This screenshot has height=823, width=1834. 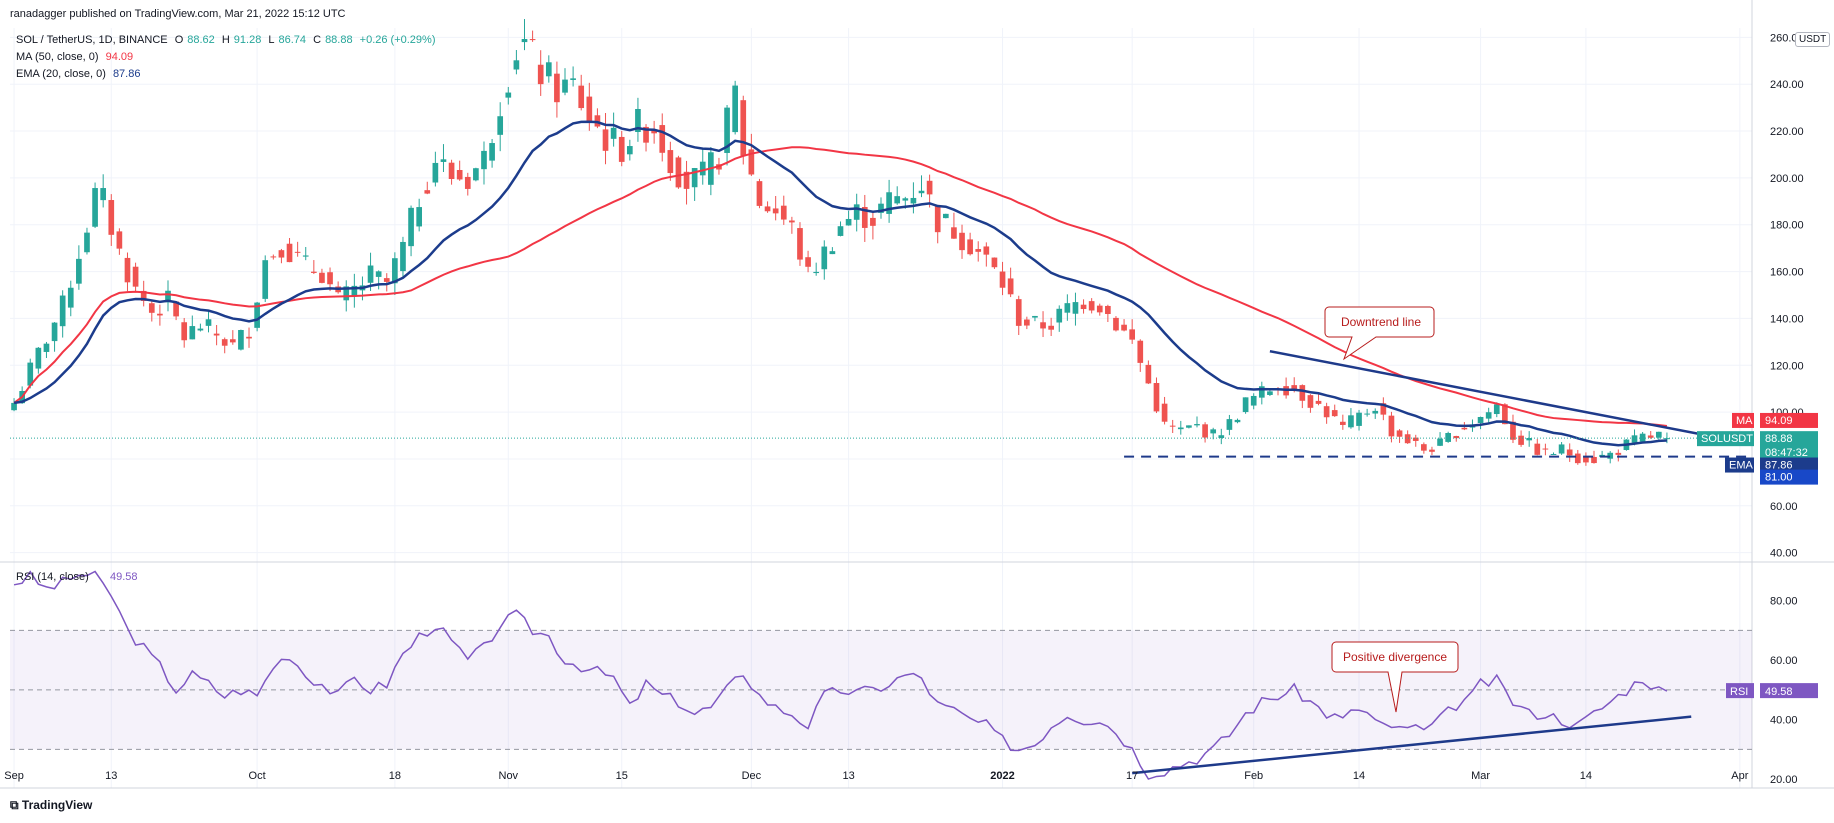 I want to click on currency-button: USDT, so click(x=1813, y=39).